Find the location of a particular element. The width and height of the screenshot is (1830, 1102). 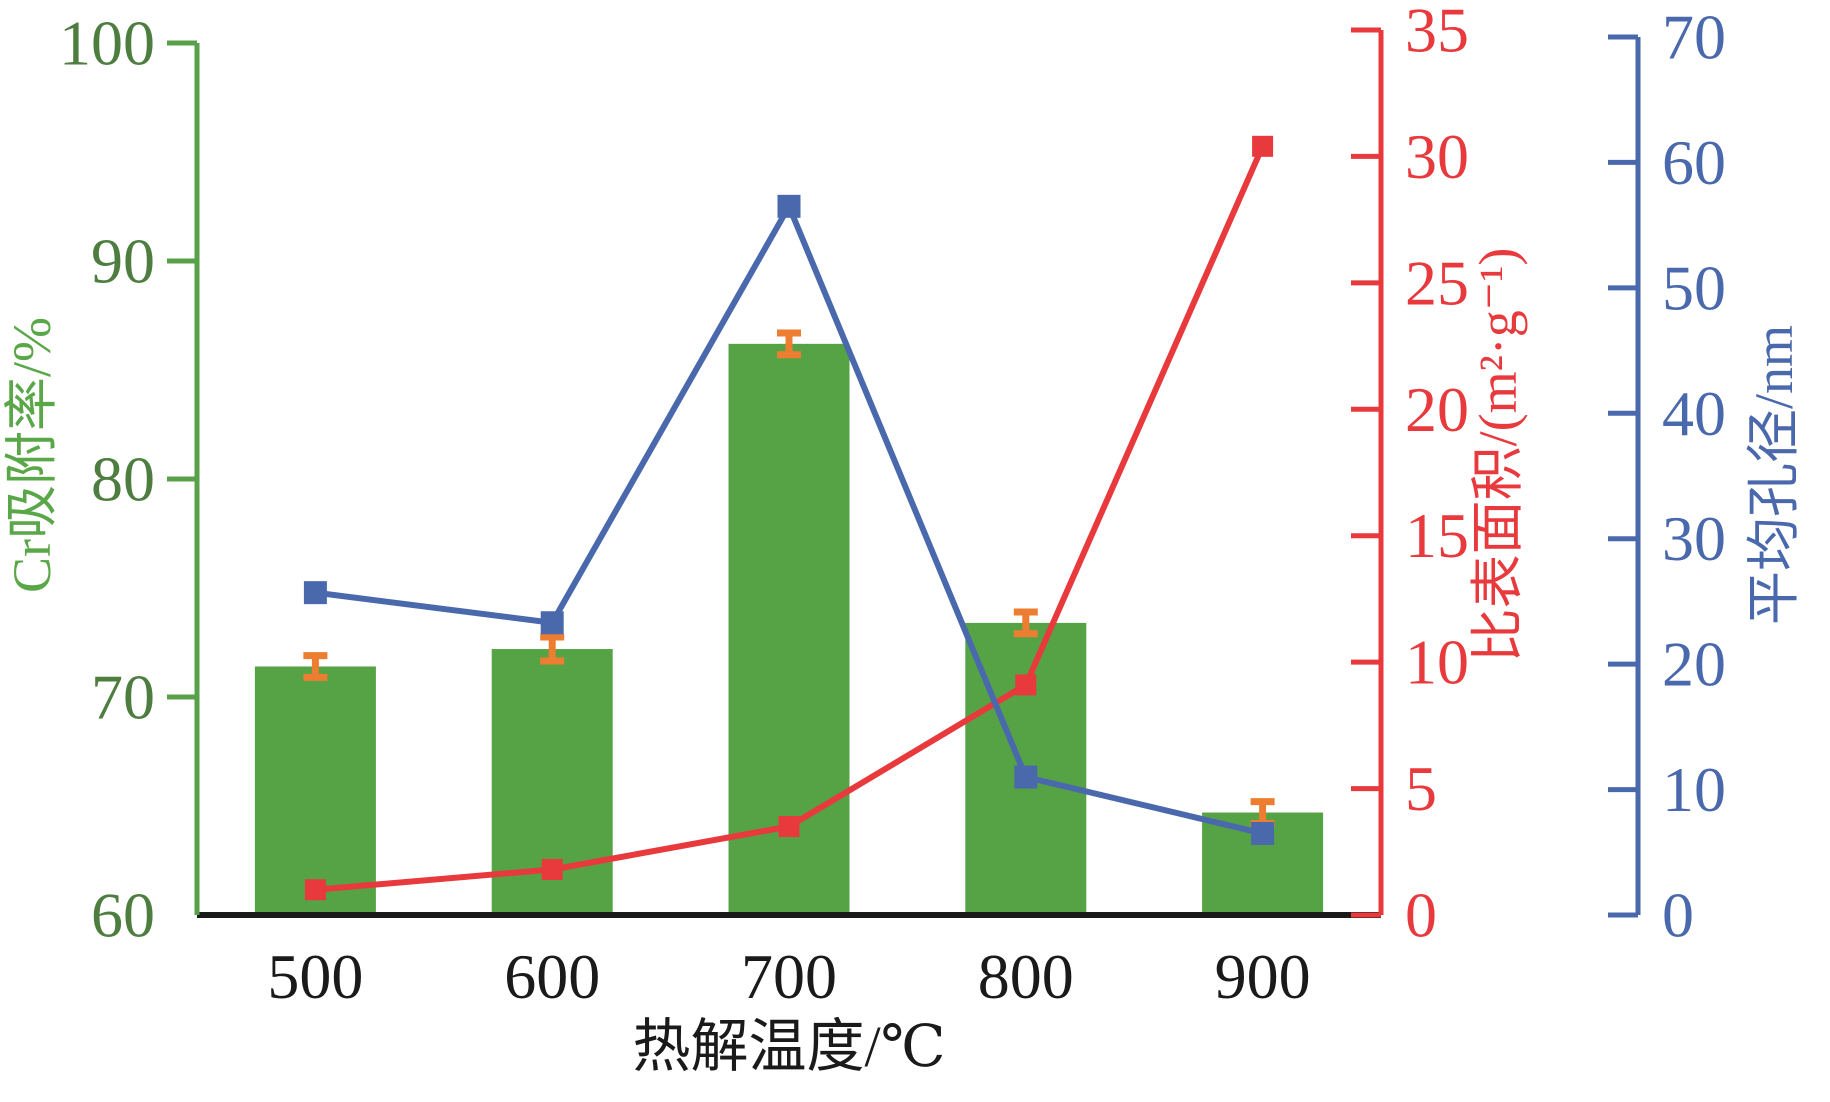

blue-axis-tick-label: 70 is located at coordinates (1694, 37).